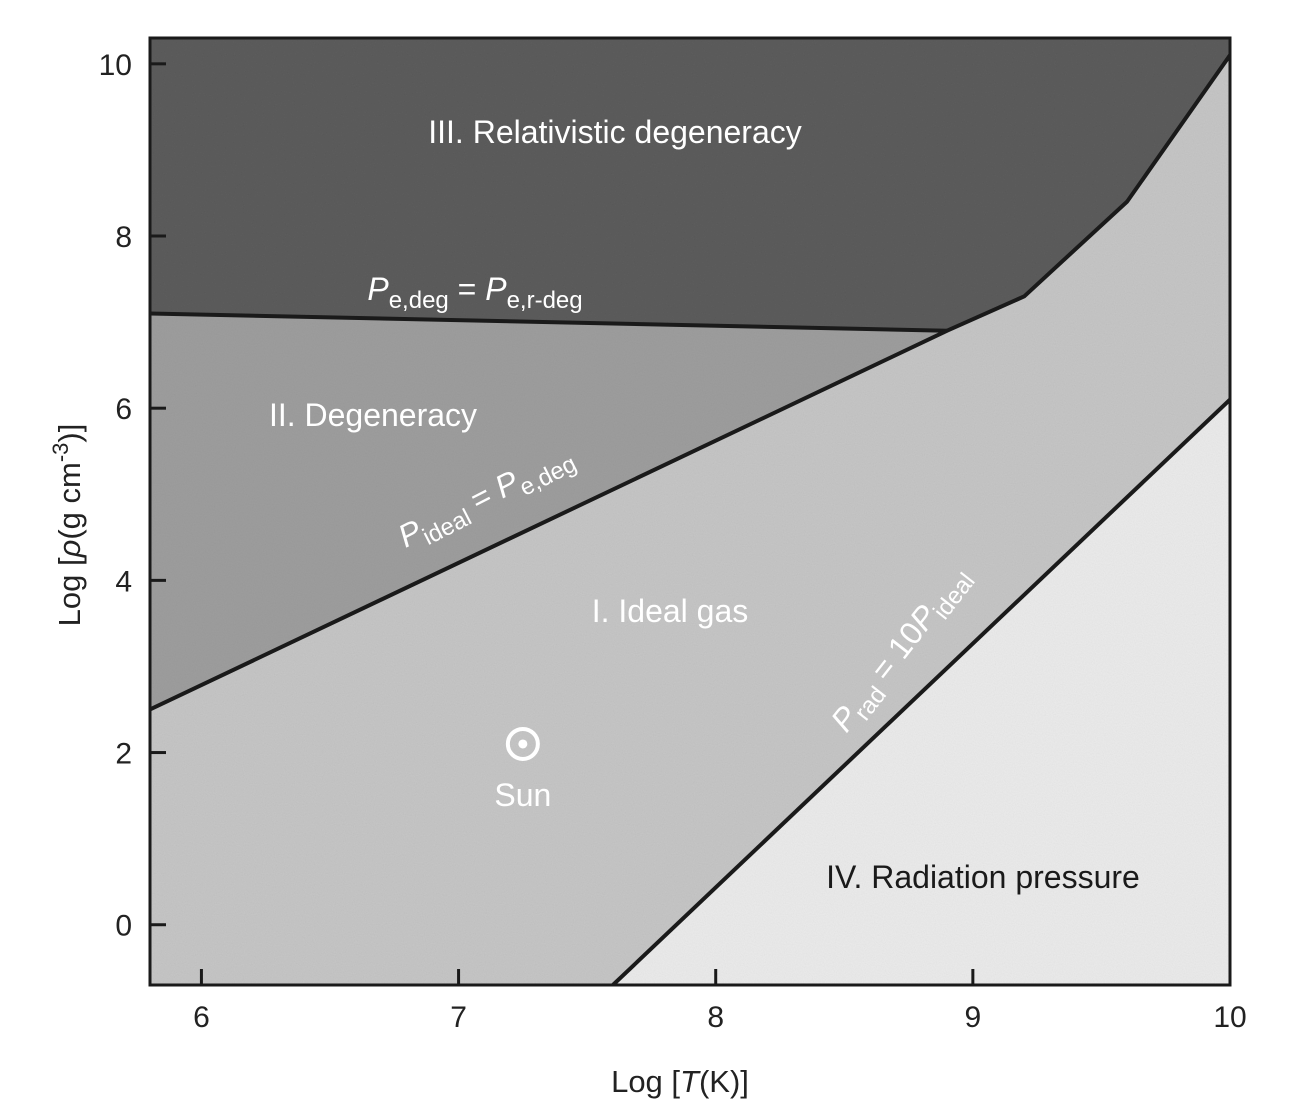 Image resolution: width=1290 pixels, height=1120 pixels. Describe the element at coordinates (123, 754) in the screenshot. I see `y-tick-label: 2` at that location.